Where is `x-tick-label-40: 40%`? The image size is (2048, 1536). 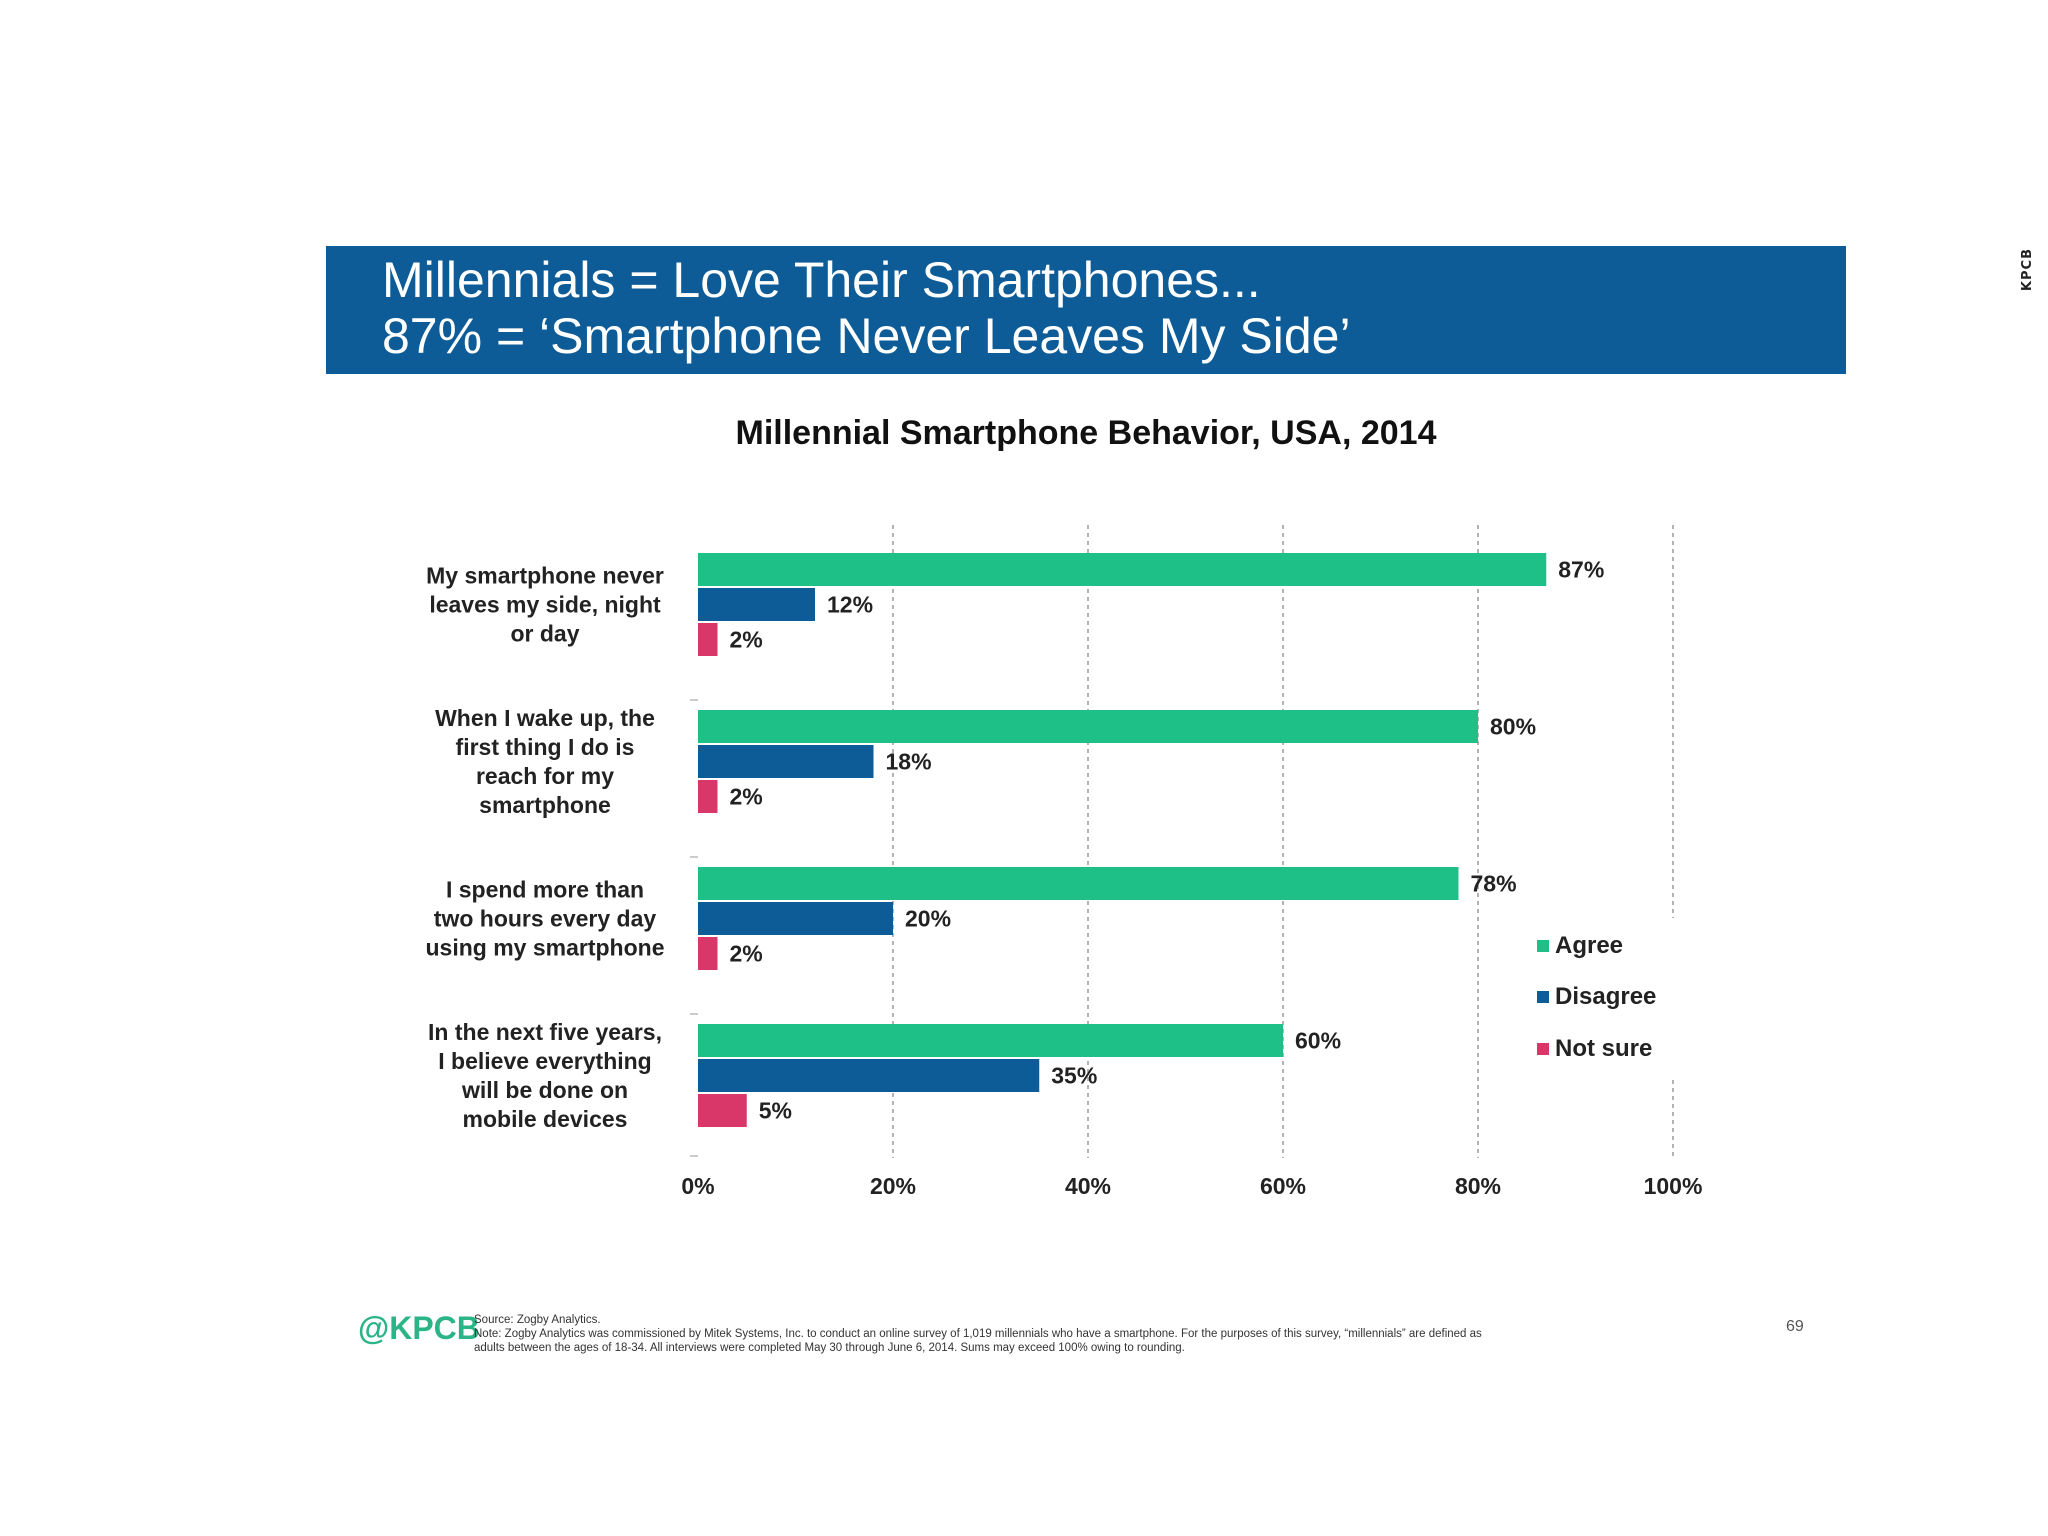 x-tick-label-40: 40% is located at coordinates (1088, 1186).